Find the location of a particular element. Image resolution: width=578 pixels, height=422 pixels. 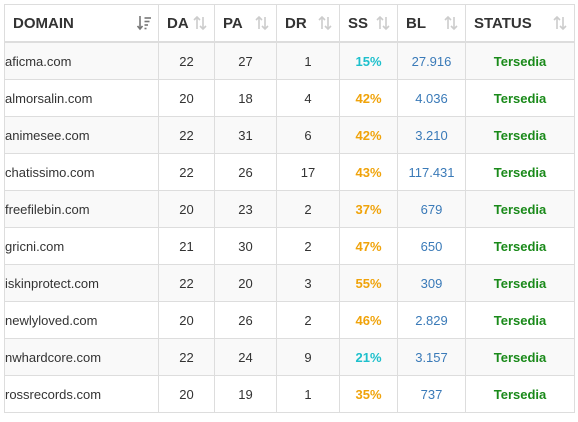

column-header-label: STATUS is located at coordinates (503, 23).